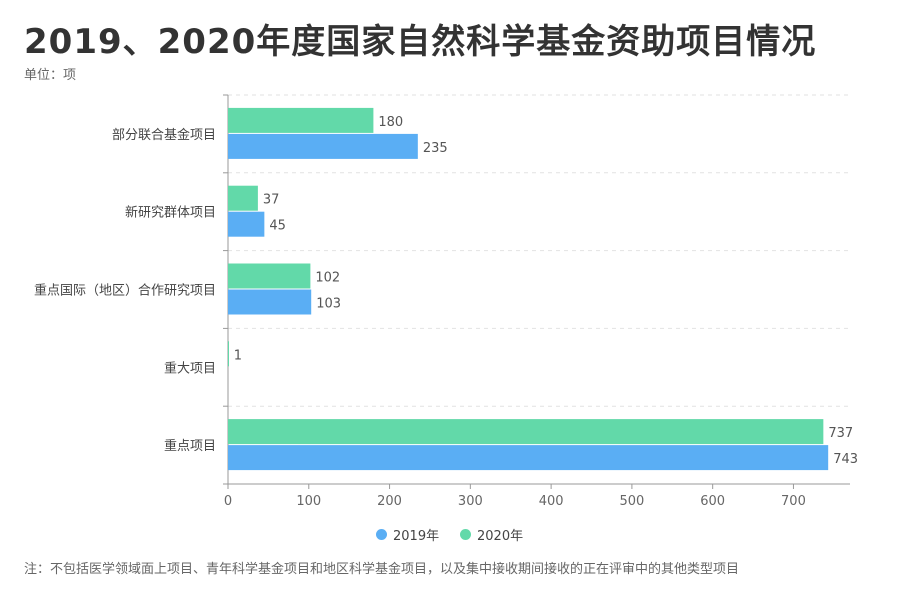 This screenshot has height=599, width=900. Describe the element at coordinates (465, 534) in the screenshot. I see `legend-dot-2020` at that location.